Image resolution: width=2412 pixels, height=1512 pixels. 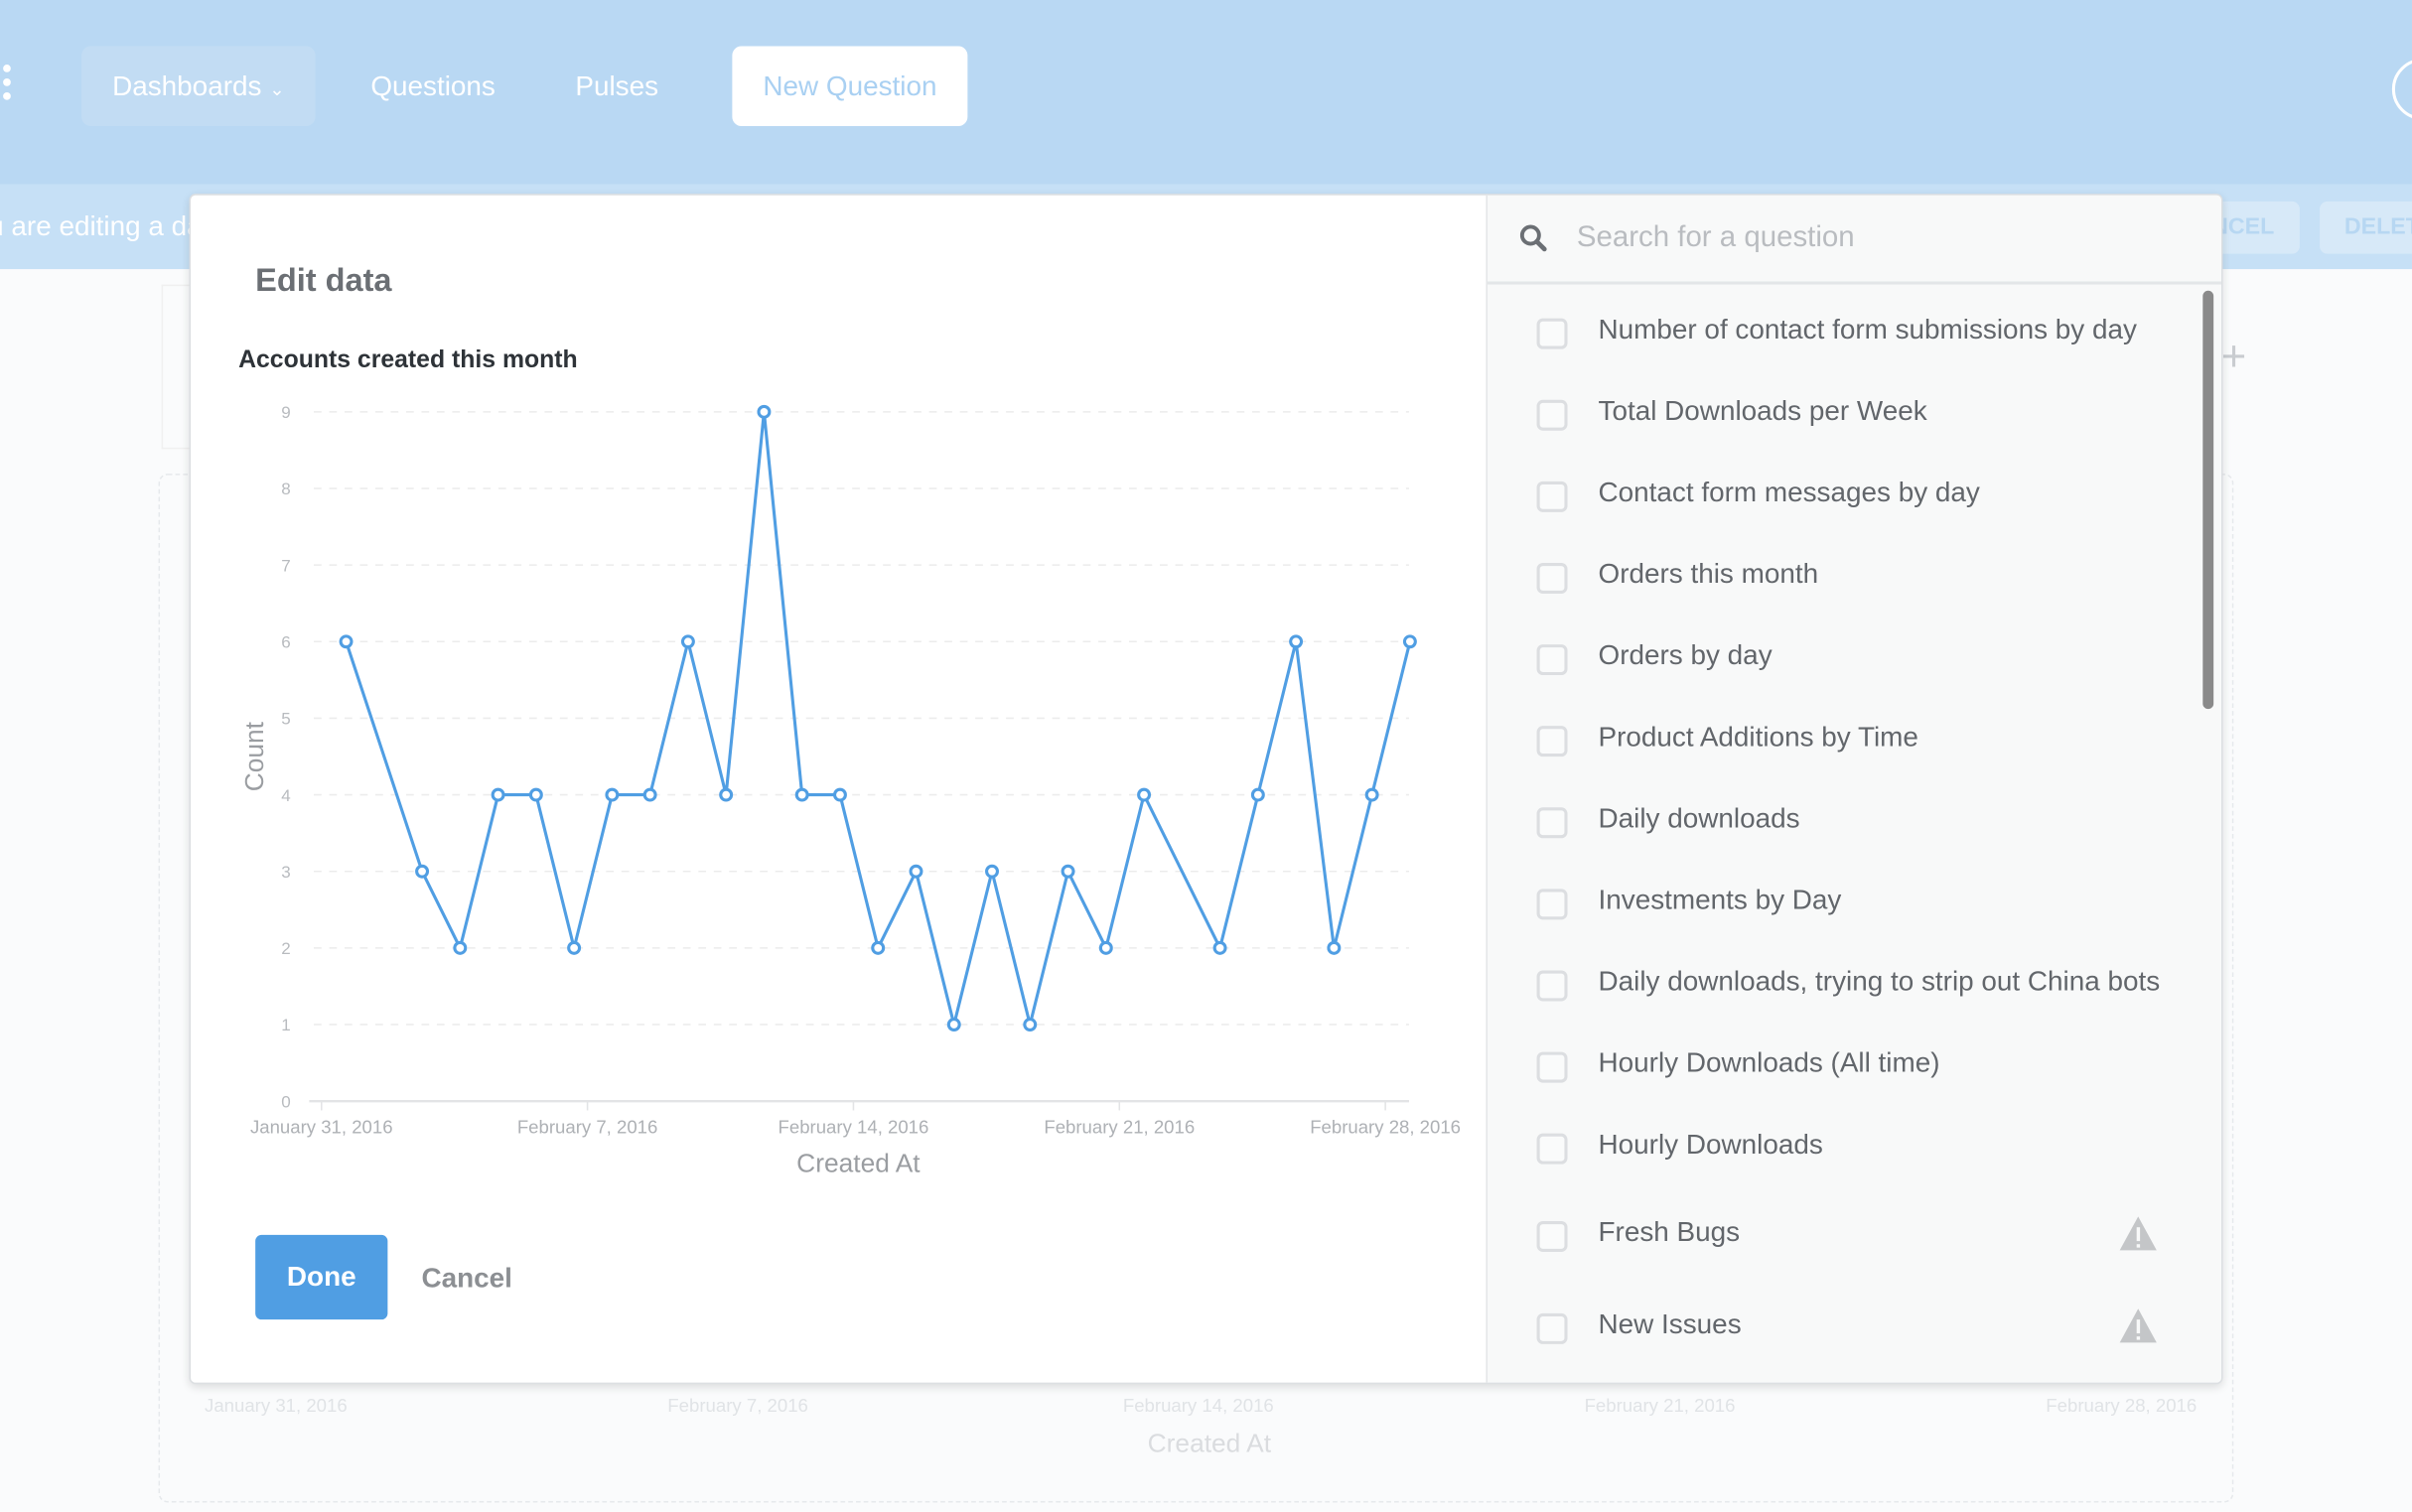 What do you see at coordinates (738, 1406) in the screenshot?
I see `bg-x-tick: February 7, 2016` at bounding box center [738, 1406].